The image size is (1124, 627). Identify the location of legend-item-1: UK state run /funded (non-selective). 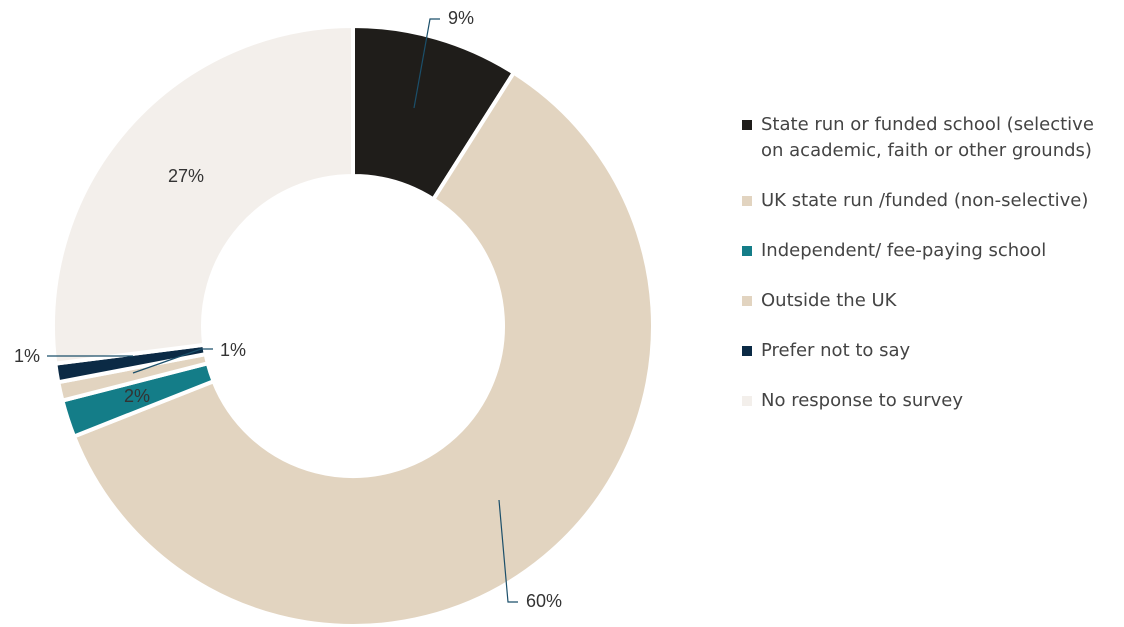
(932, 201).